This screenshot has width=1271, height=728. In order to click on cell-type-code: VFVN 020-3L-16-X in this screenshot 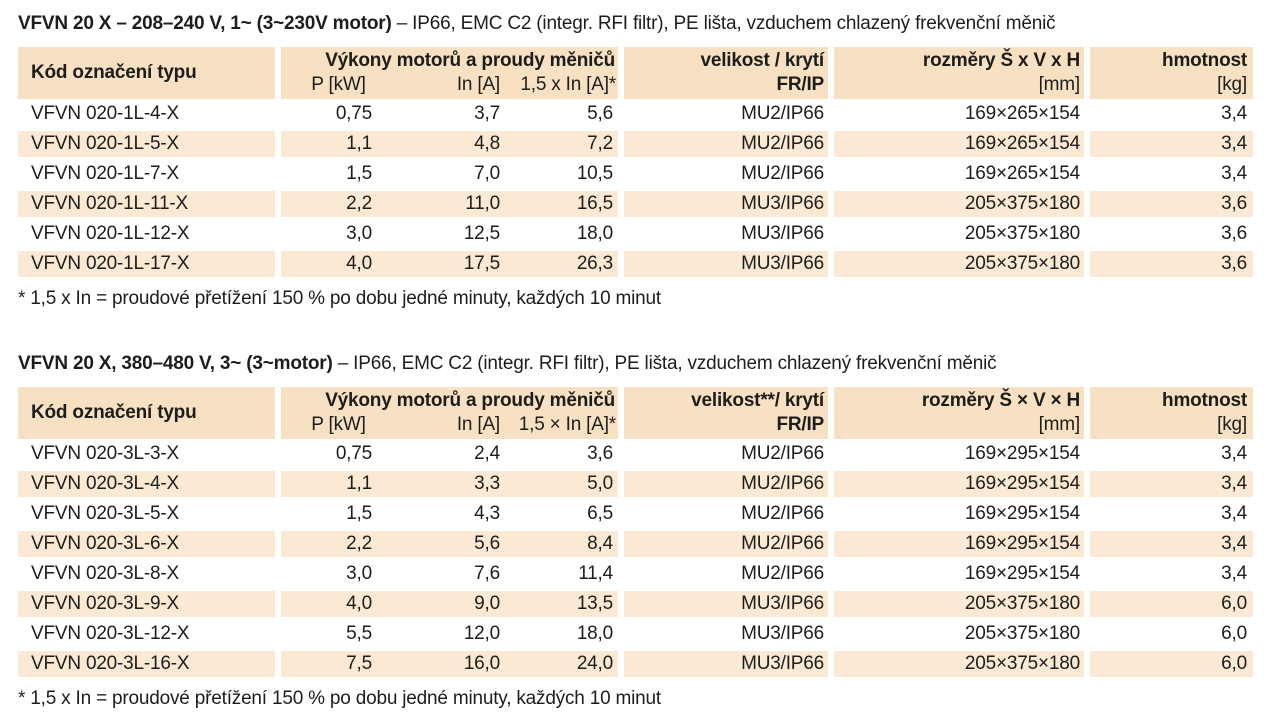, I will do `click(146, 664)`.